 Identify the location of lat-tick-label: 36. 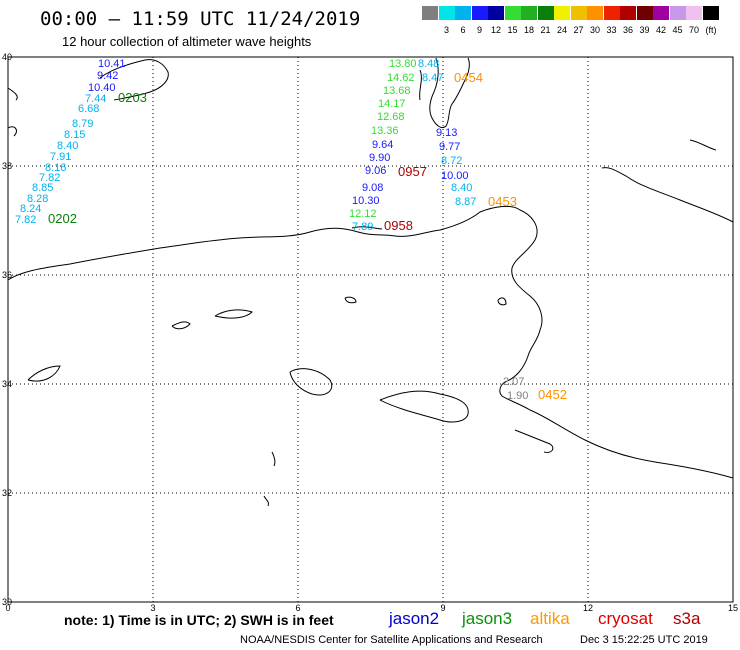
(7, 275).